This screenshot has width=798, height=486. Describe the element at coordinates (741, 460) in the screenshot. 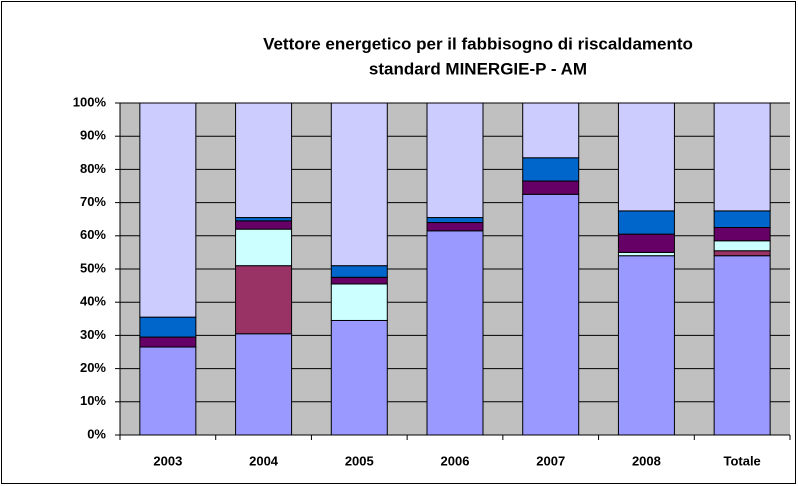

I see `x-tick-label: Totale` at that location.